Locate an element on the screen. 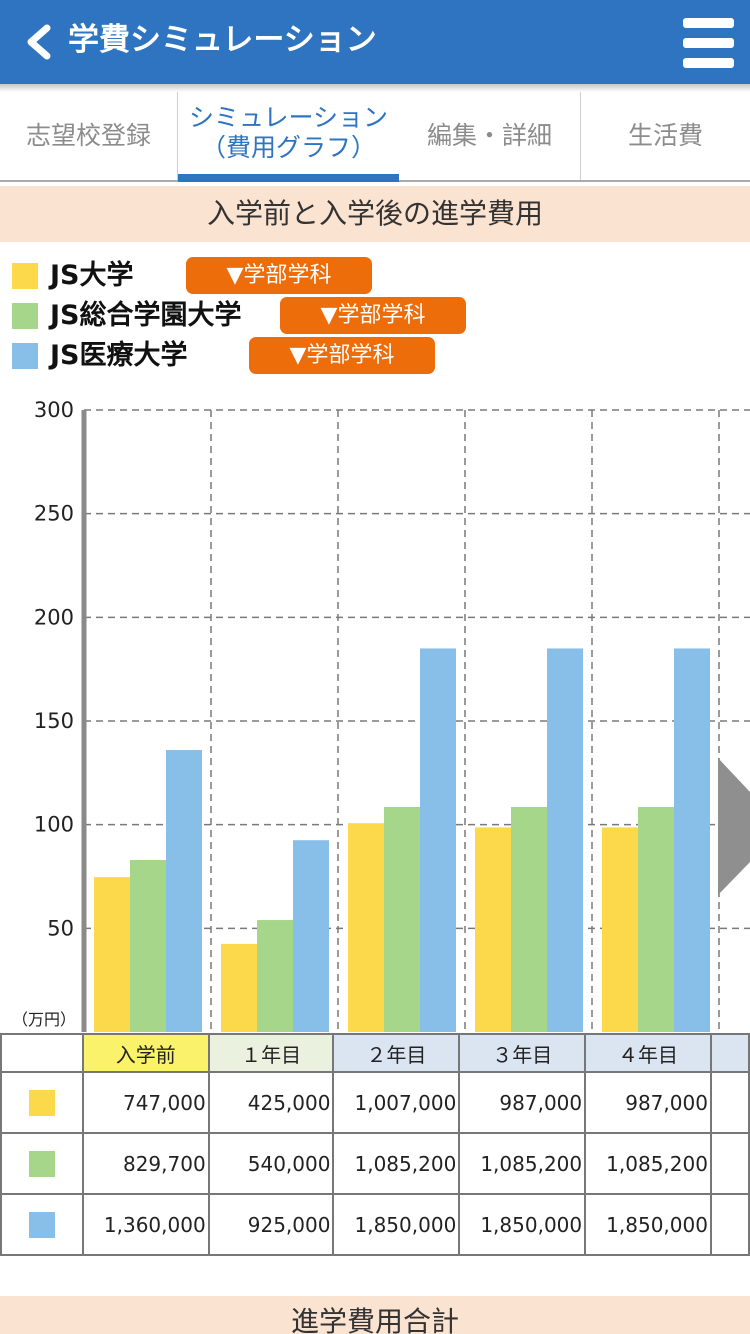 This screenshot has width=750, height=1334. table-cell: 540,000 is located at coordinates (271, 1163).